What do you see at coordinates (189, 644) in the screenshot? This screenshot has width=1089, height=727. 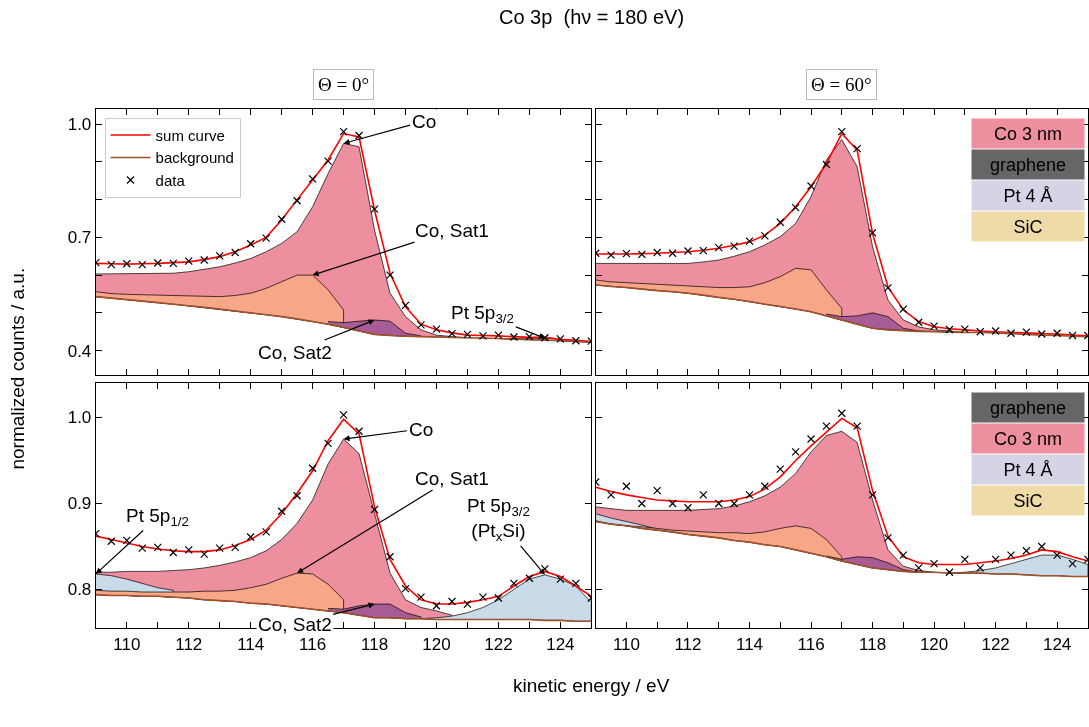 I see `x-tick-label: 112` at bounding box center [189, 644].